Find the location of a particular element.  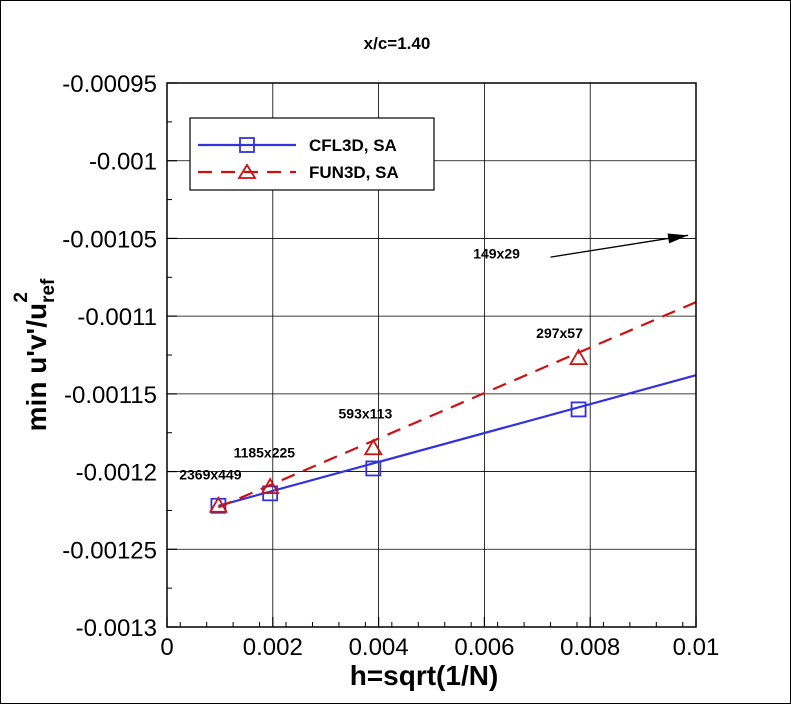

y-tick-label: -0.0012 is located at coordinates (116, 473).